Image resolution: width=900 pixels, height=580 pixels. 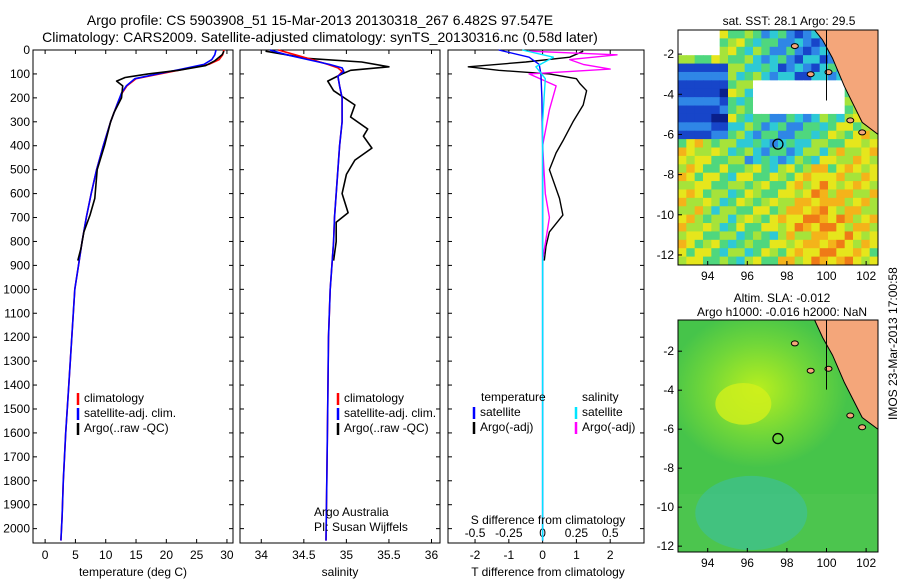 What do you see at coordinates (748, 276) in the screenshot?
I see `sst-xtick-label: 96` at bounding box center [748, 276].